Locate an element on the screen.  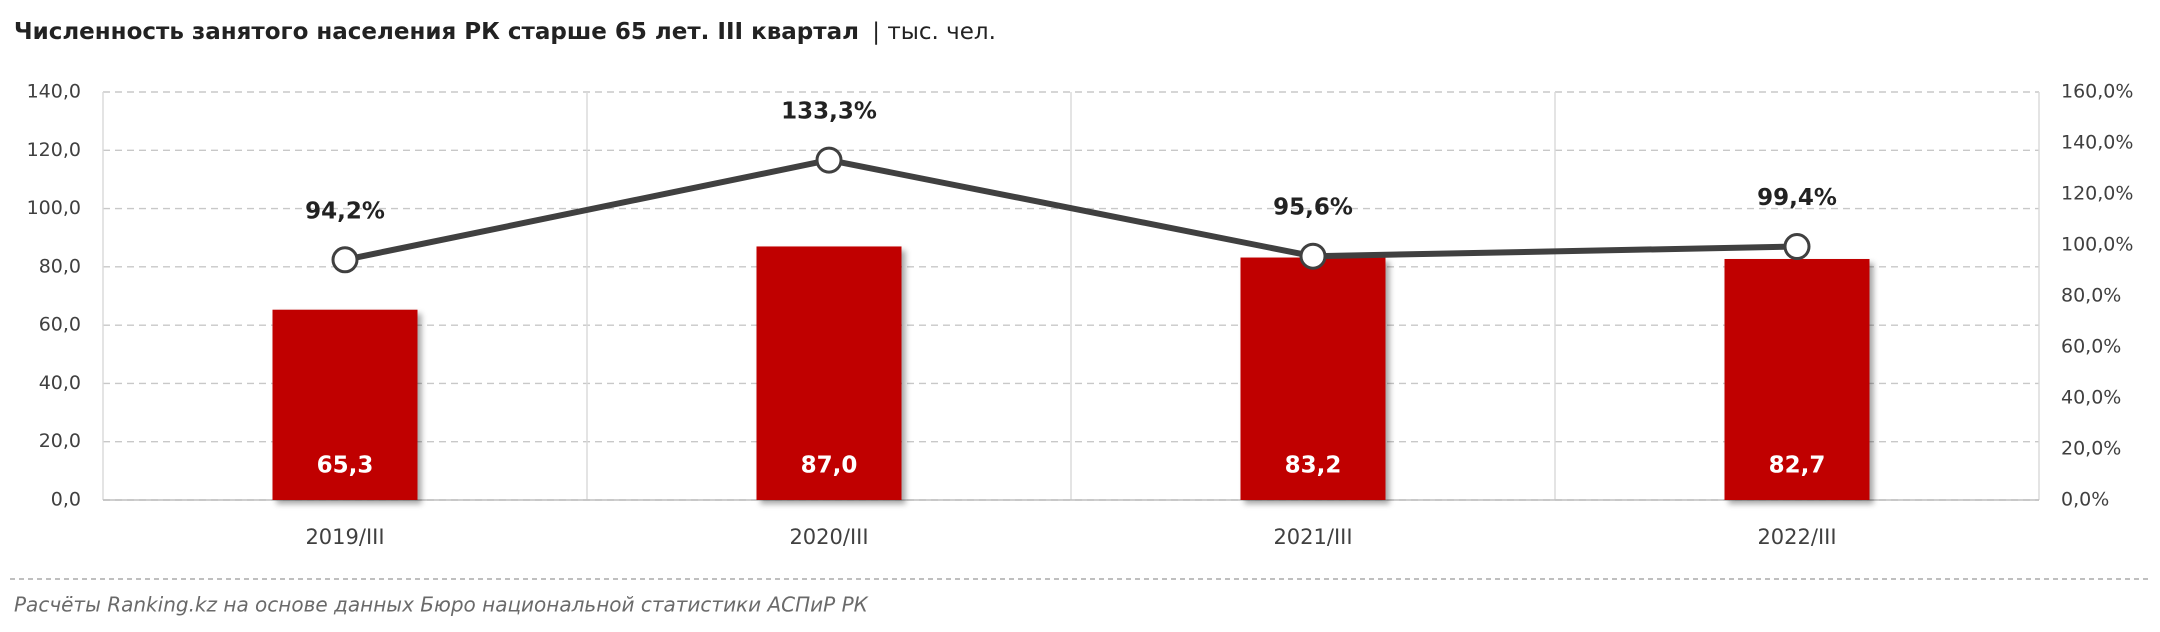
y-tick-label: 140,0 is located at coordinates (54, 92).